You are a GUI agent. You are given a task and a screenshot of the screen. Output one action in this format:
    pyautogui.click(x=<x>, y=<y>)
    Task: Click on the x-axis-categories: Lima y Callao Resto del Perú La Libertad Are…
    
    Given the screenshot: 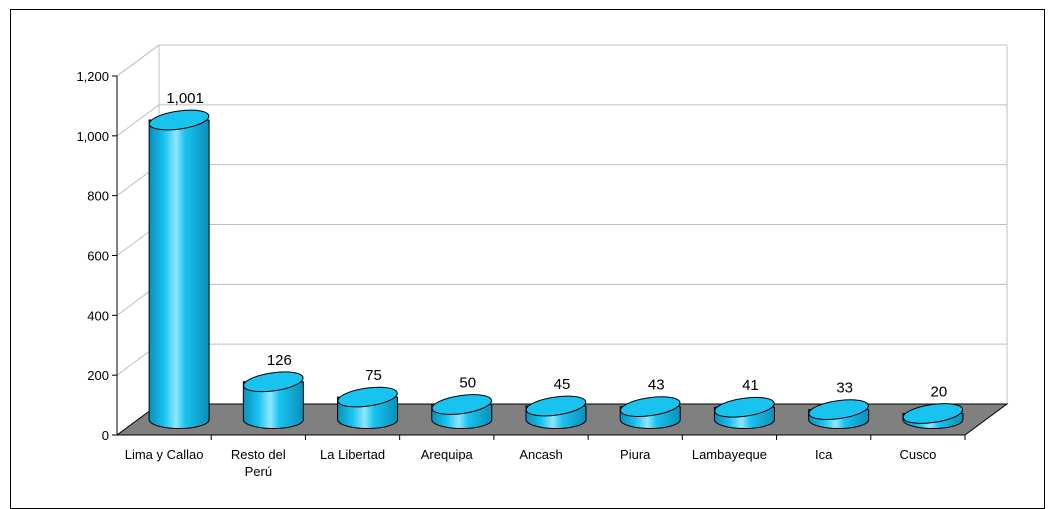 What is the action you would take?
    pyautogui.click(x=545, y=457)
    